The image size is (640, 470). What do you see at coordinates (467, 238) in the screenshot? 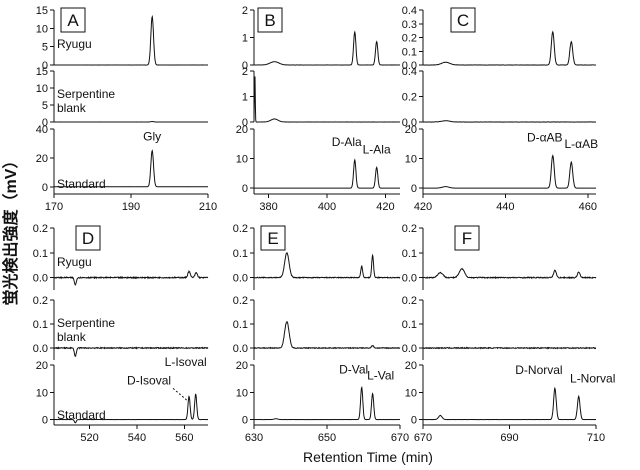
I see `panel-letter: F` at bounding box center [467, 238].